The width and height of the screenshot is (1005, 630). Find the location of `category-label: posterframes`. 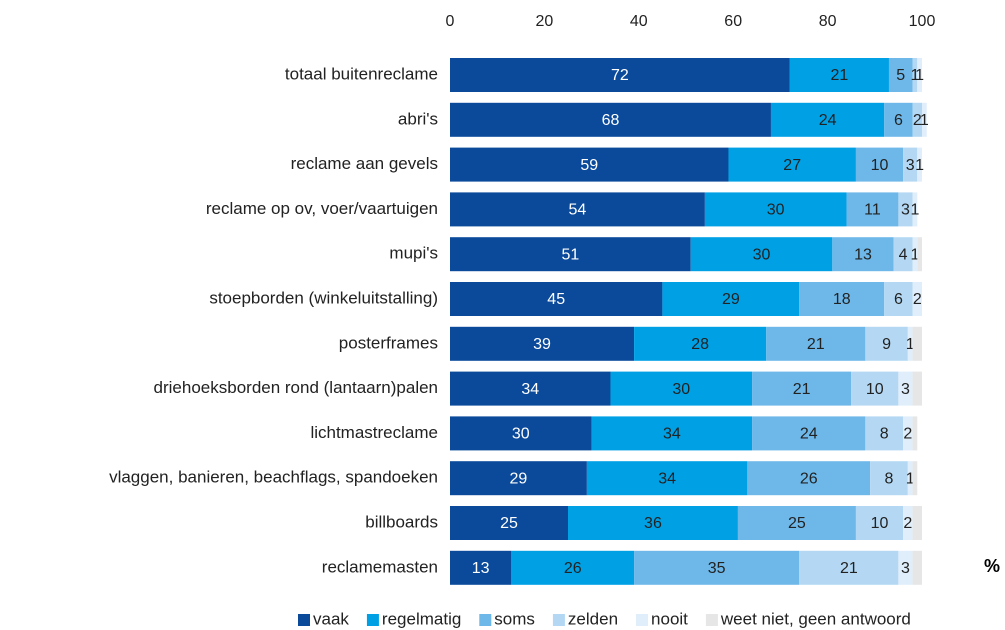

category-label: posterframes is located at coordinates (388, 342).